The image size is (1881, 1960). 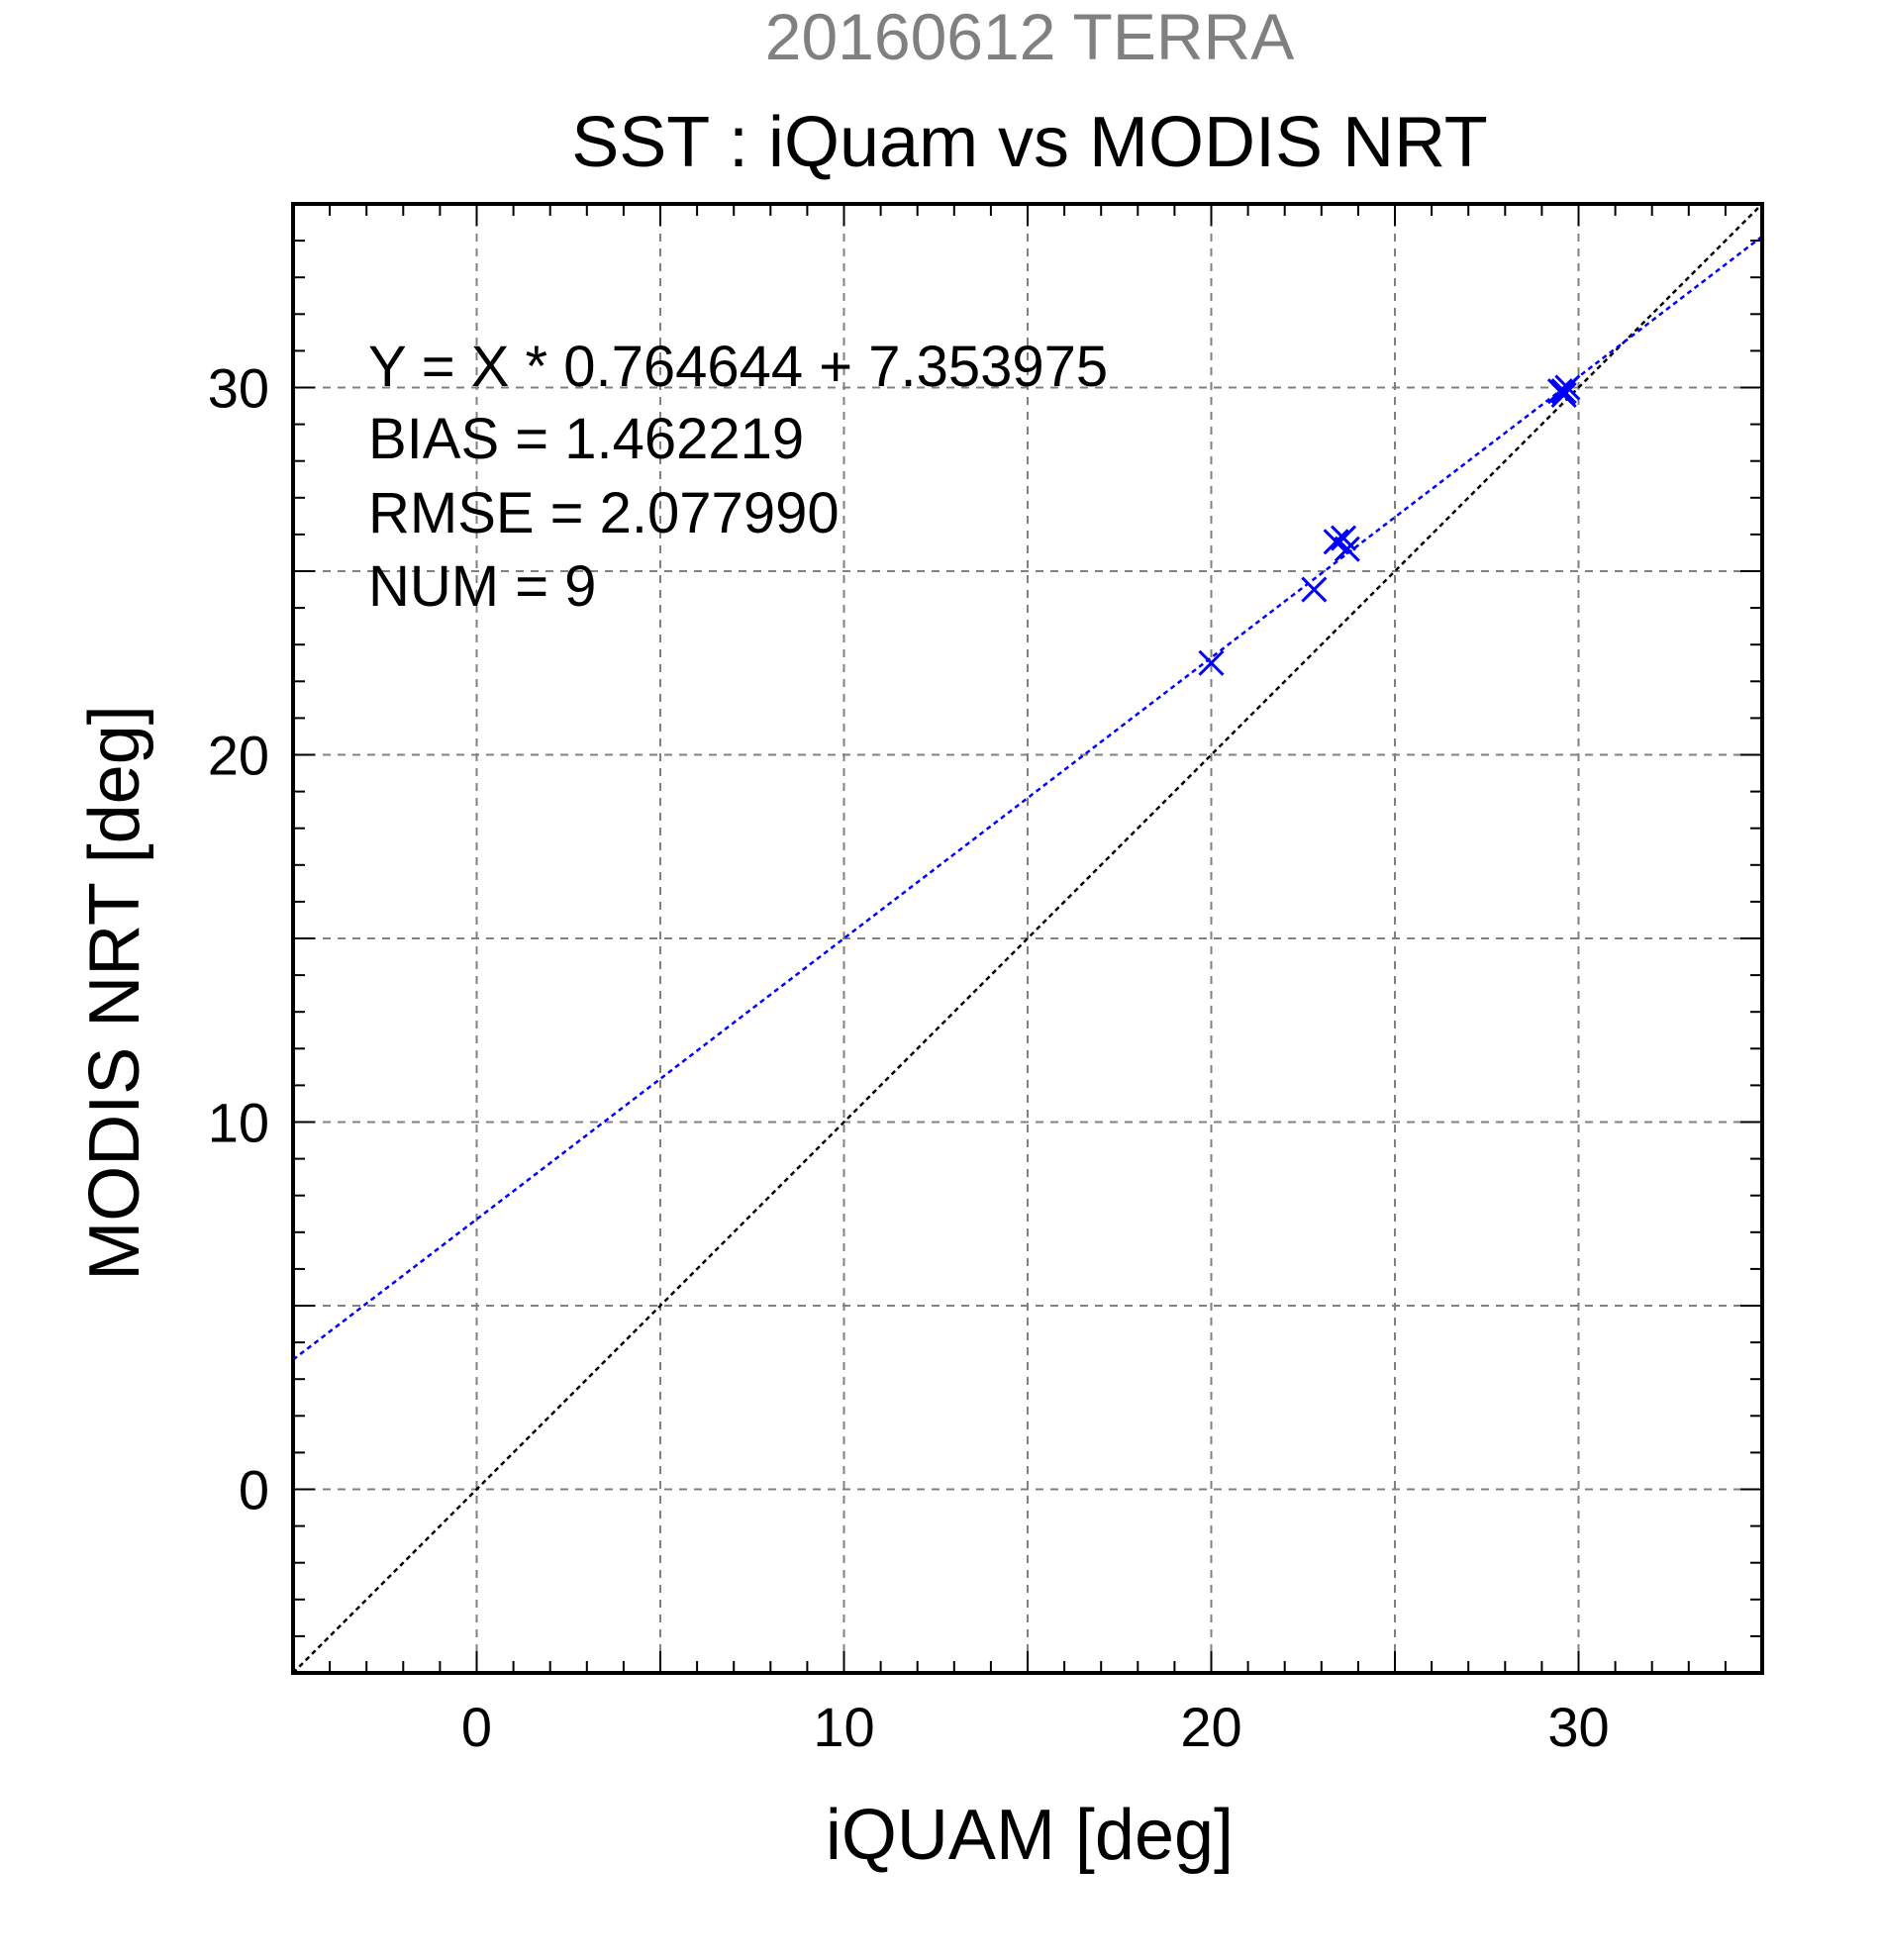 I want to click on rmse-stat: RMSE = 2.077990, so click(x=604, y=513).